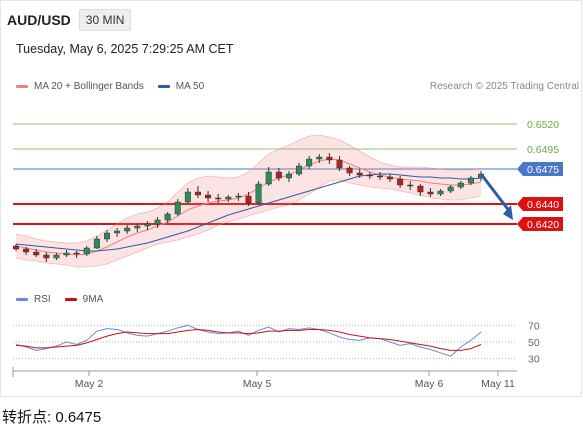 This screenshot has height=436, width=583. What do you see at coordinates (534, 360) in the screenshot?
I see `rsi-tick-30: 30` at bounding box center [534, 360].